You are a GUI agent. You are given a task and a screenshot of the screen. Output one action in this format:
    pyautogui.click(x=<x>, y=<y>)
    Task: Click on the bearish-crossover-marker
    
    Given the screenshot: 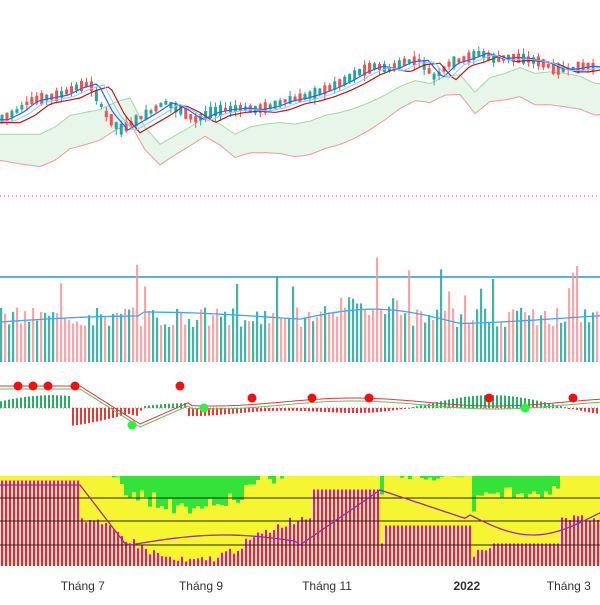 What is the action you would take?
    pyautogui.click(x=252, y=398)
    